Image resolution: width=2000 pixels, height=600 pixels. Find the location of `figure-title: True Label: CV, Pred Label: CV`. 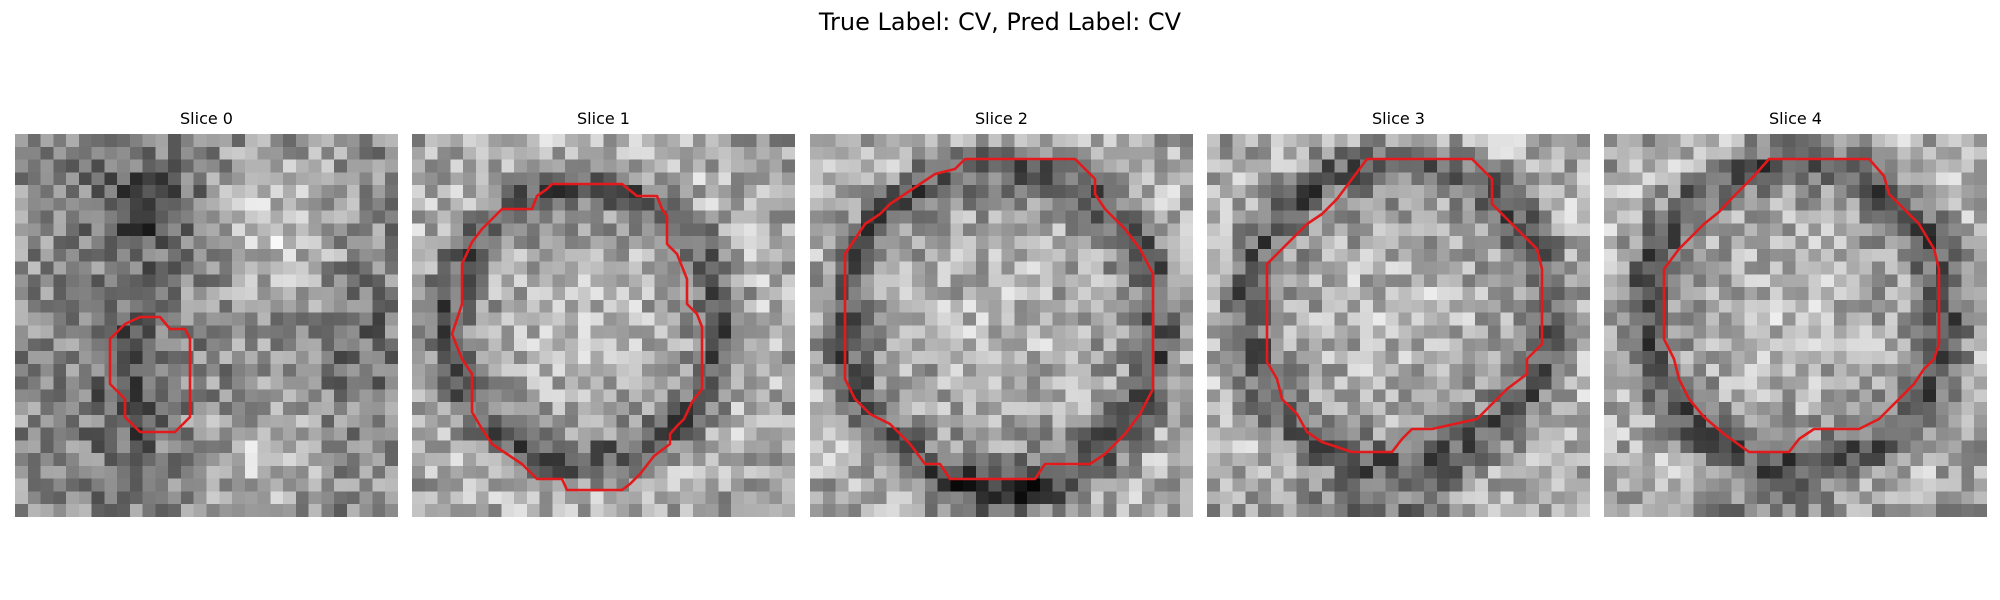

figure-title: True Label: CV, Pred Label: CV is located at coordinates (1000, 22).